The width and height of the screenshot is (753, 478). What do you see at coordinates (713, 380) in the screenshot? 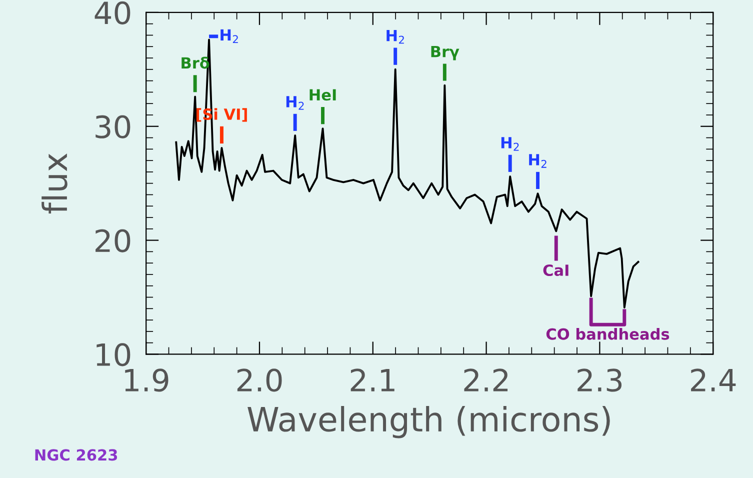
I see `x-tick-label: 2.4` at bounding box center [713, 380].